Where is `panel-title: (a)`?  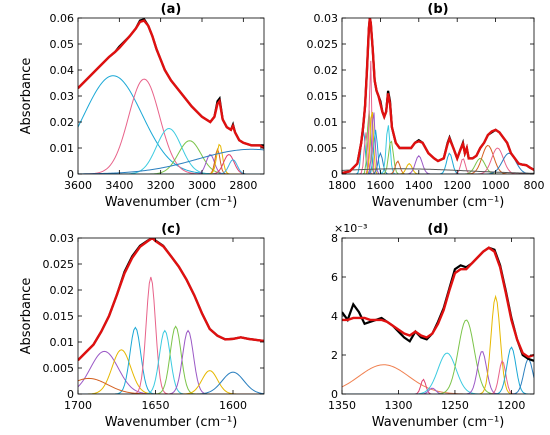 panel-title: (a) is located at coordinates (171, 9).